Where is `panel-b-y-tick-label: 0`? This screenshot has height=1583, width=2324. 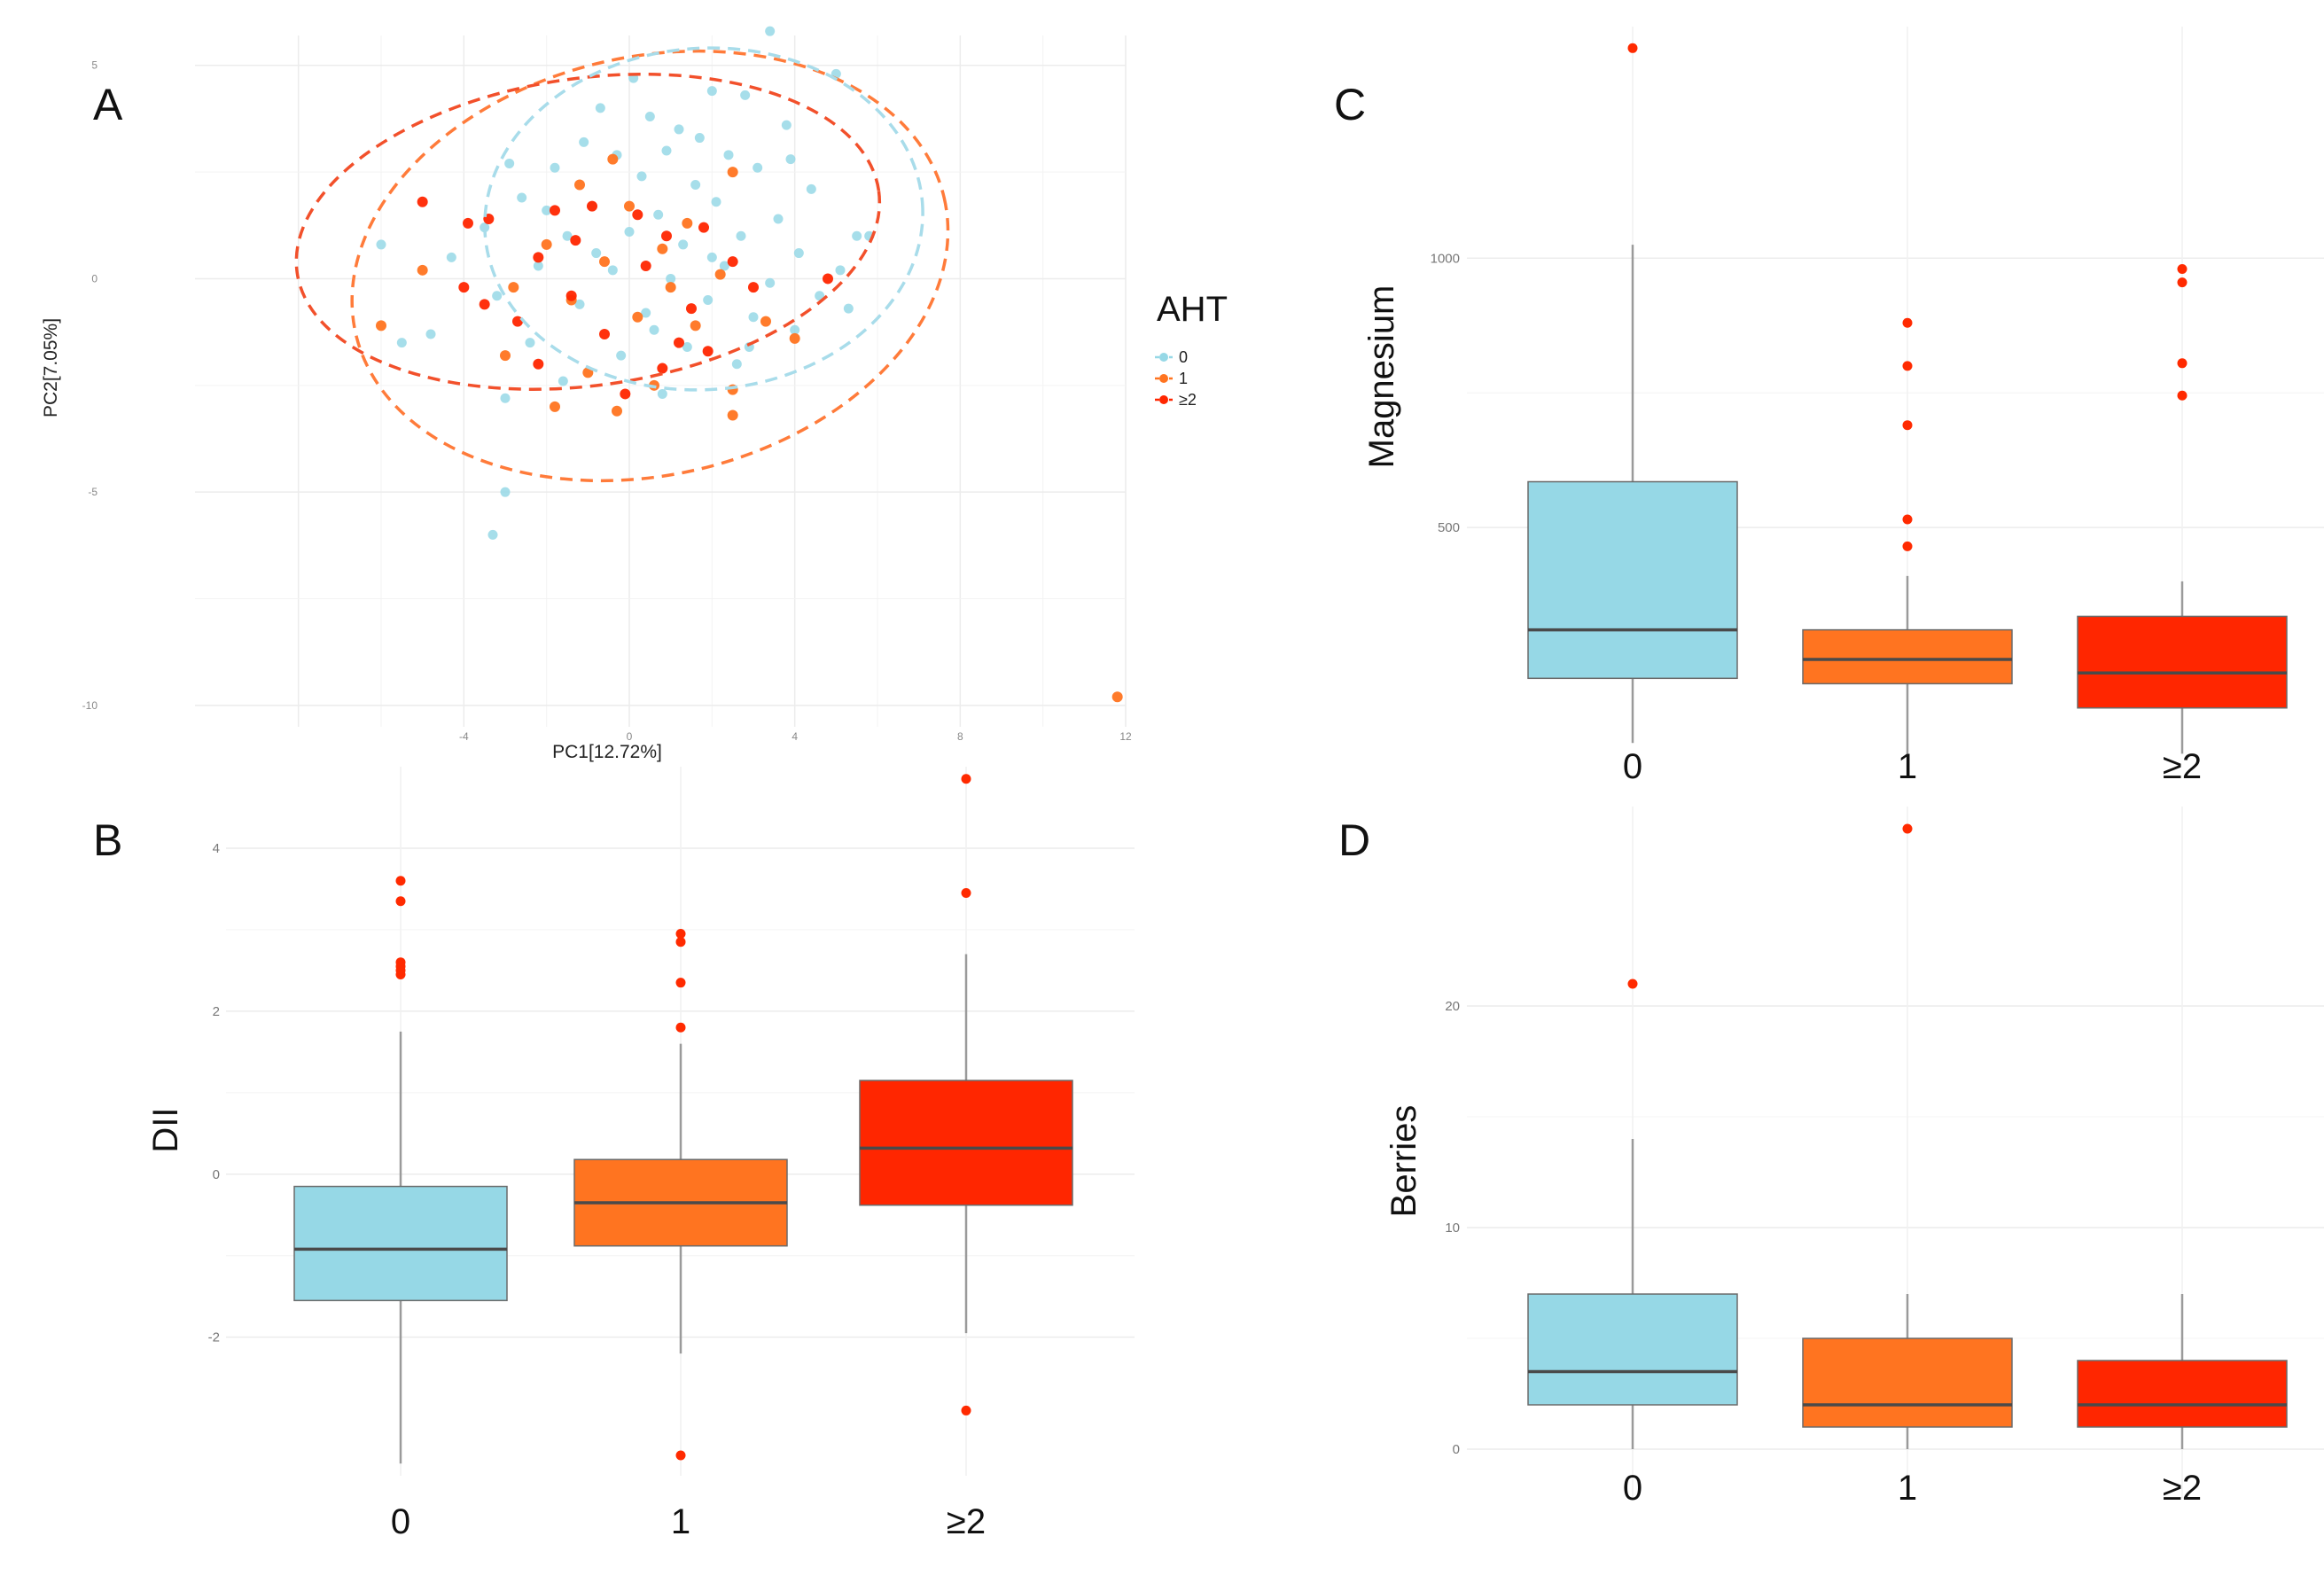
panel-b-y-tick-label: 0 is located at coordinates (217, 1174).